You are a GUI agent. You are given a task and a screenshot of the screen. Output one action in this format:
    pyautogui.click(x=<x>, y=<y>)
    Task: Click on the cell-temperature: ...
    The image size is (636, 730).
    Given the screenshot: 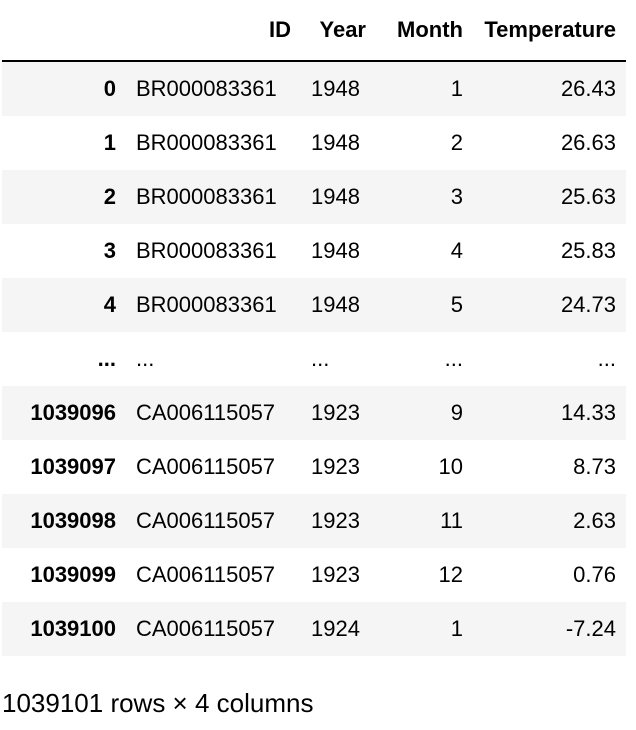 What is the action you would take?
    pyautogui.click(x=606, y=358)
    